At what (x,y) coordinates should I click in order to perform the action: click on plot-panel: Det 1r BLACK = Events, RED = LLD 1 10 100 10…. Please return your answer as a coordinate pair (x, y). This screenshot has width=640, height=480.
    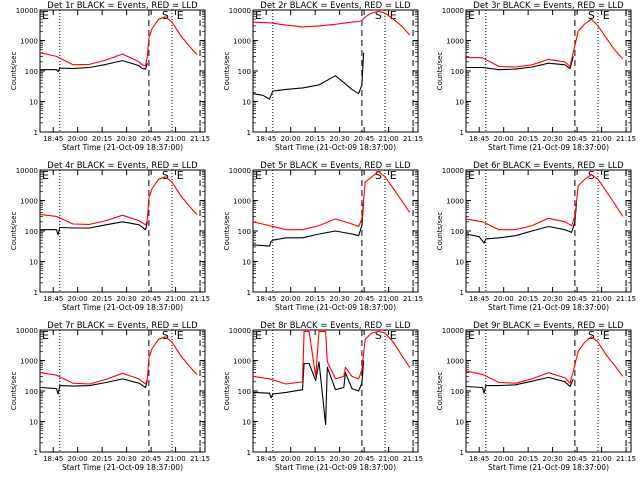
    Looking at the image, I should click on (110, 76).